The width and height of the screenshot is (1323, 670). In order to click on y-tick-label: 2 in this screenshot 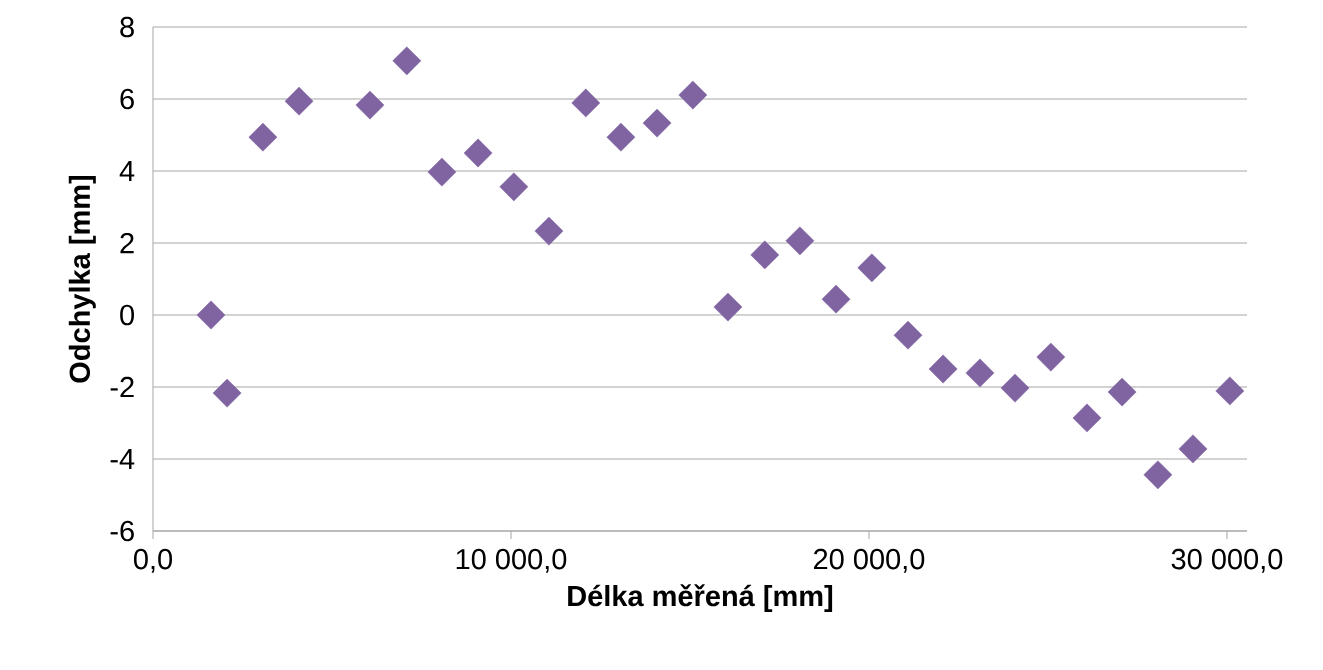, I will do `click(127, 243)`.